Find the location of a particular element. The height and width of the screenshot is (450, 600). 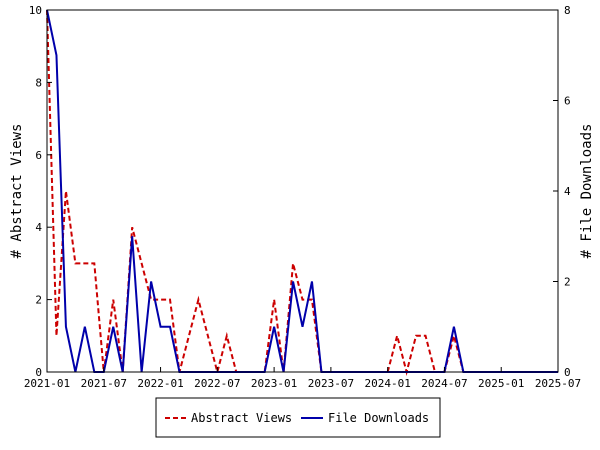

x-tick-label: 2023-07 is located at coordinates (331, 383).